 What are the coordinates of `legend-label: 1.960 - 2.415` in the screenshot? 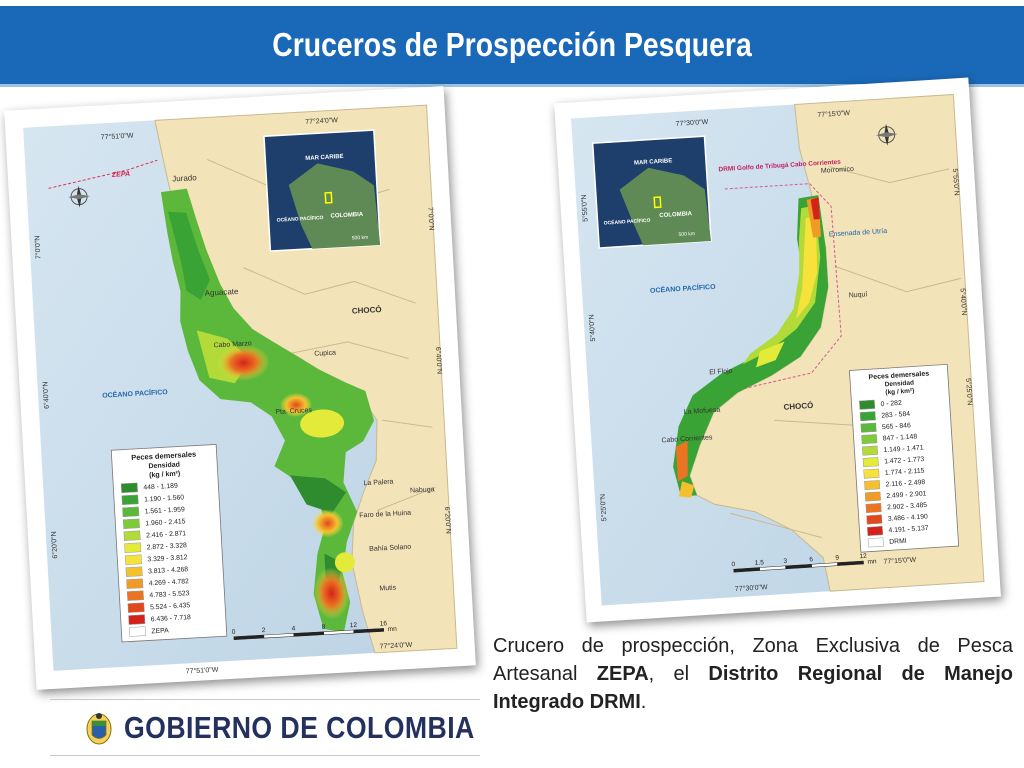 It's located at (165, 522).